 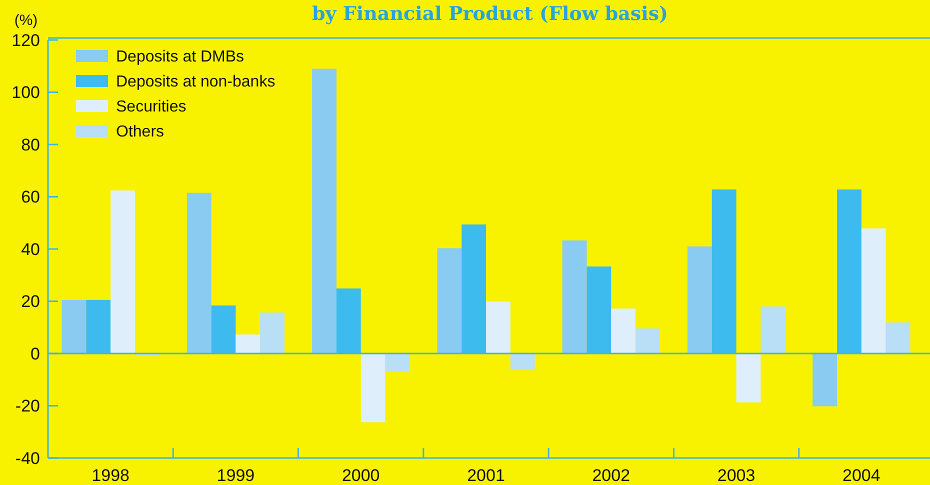 I want to click on y-tick-label: -20, so click(x=27, y=406).